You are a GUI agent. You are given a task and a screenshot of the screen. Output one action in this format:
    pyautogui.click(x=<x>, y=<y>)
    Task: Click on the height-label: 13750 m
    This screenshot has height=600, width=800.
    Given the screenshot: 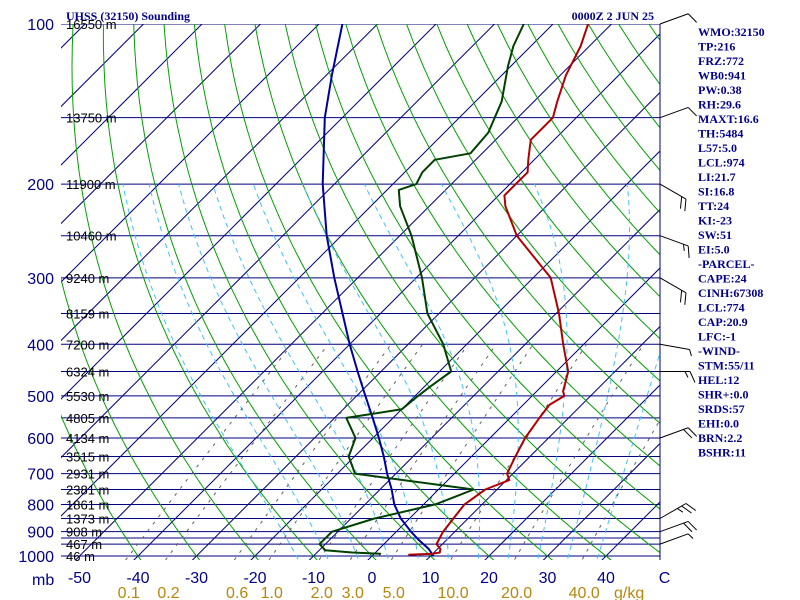 What is the action you would take?
    pyautogui.click(x=91, y=118)
    